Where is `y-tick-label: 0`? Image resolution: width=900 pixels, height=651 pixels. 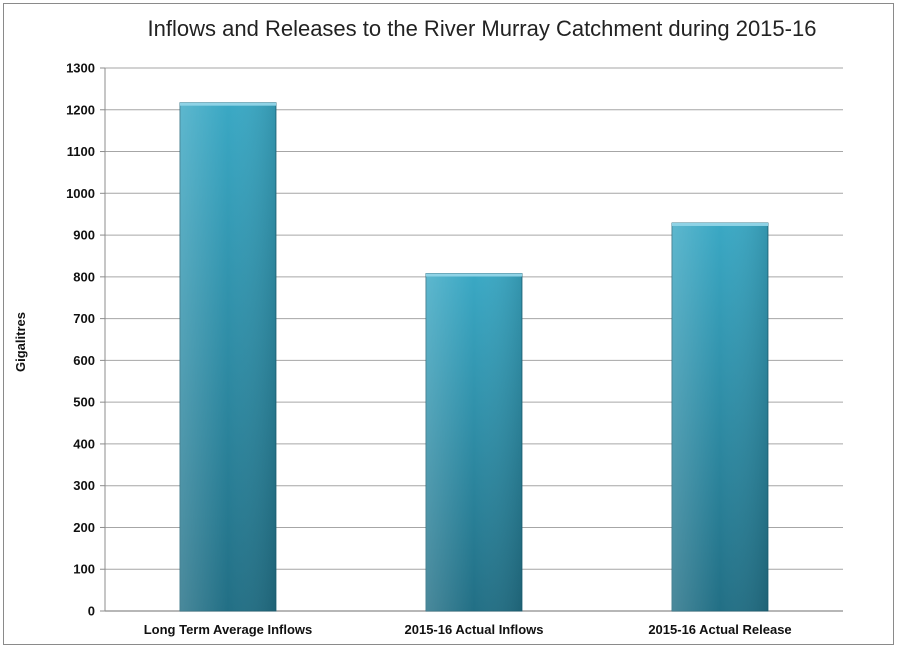 y-tick-label: 0 is located at coordinates (91, 611).